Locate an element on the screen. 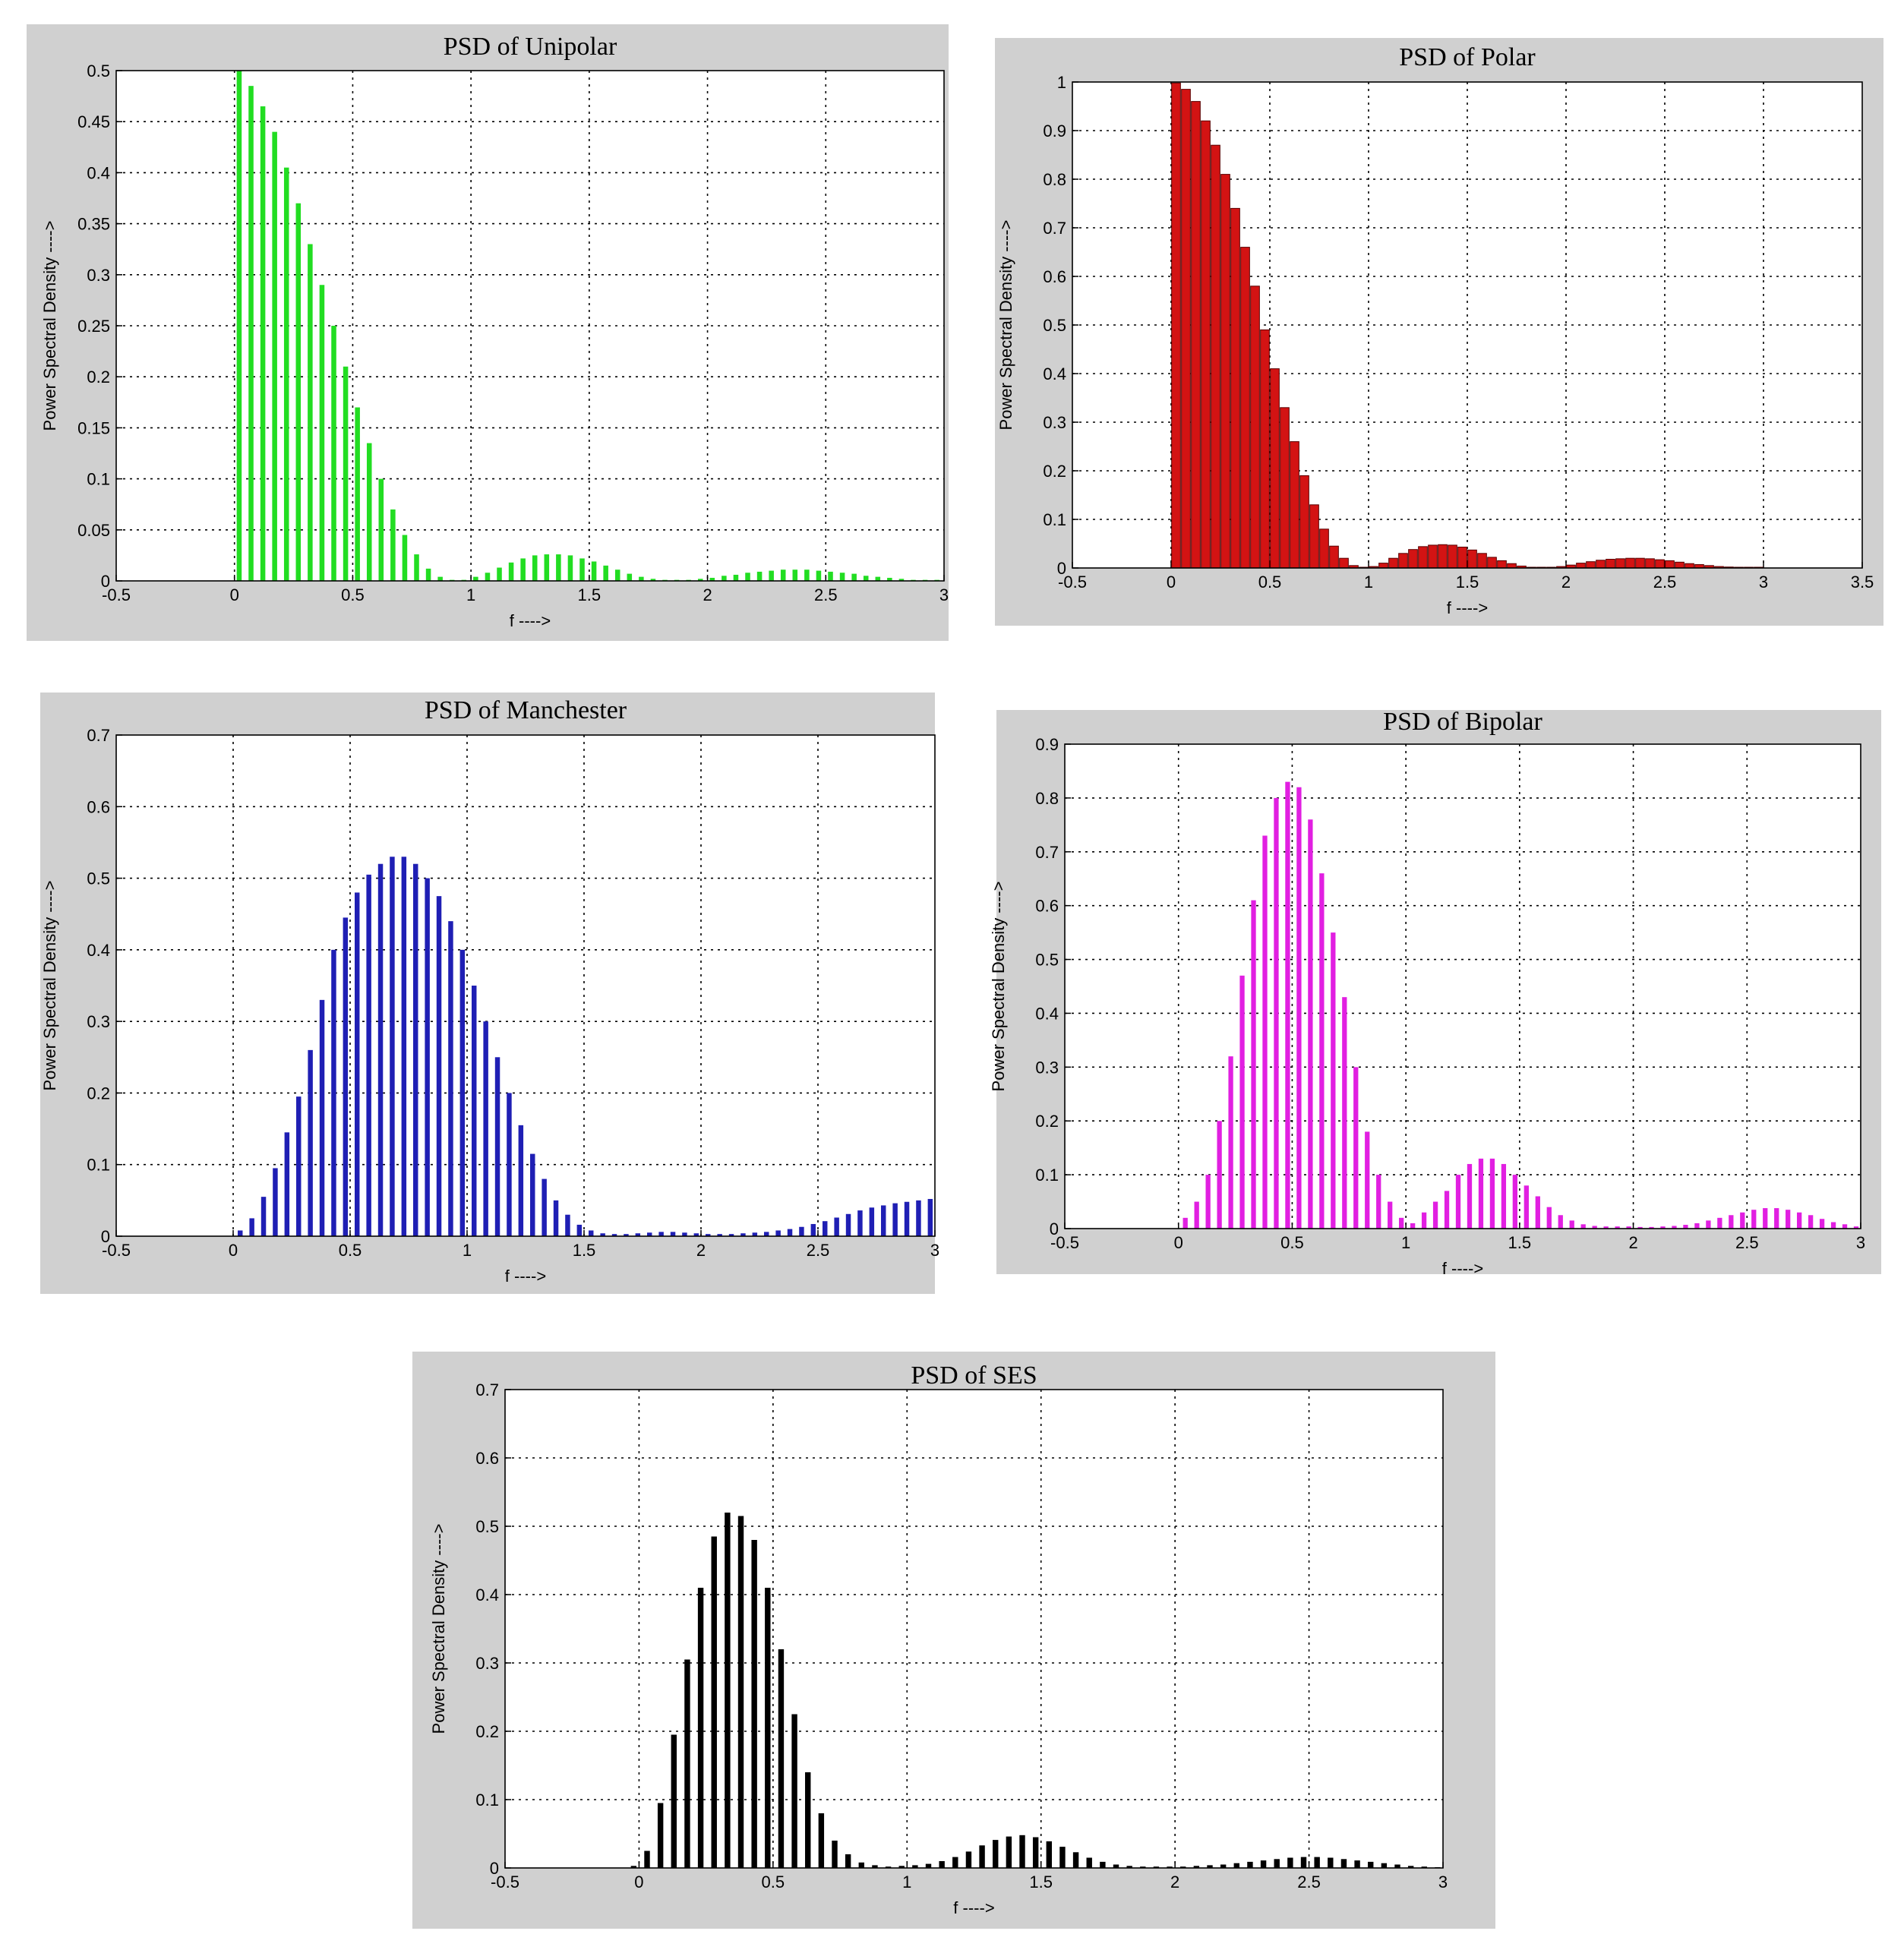  x-tick-label: 0.5 is located at coordinates (1292, 1242).